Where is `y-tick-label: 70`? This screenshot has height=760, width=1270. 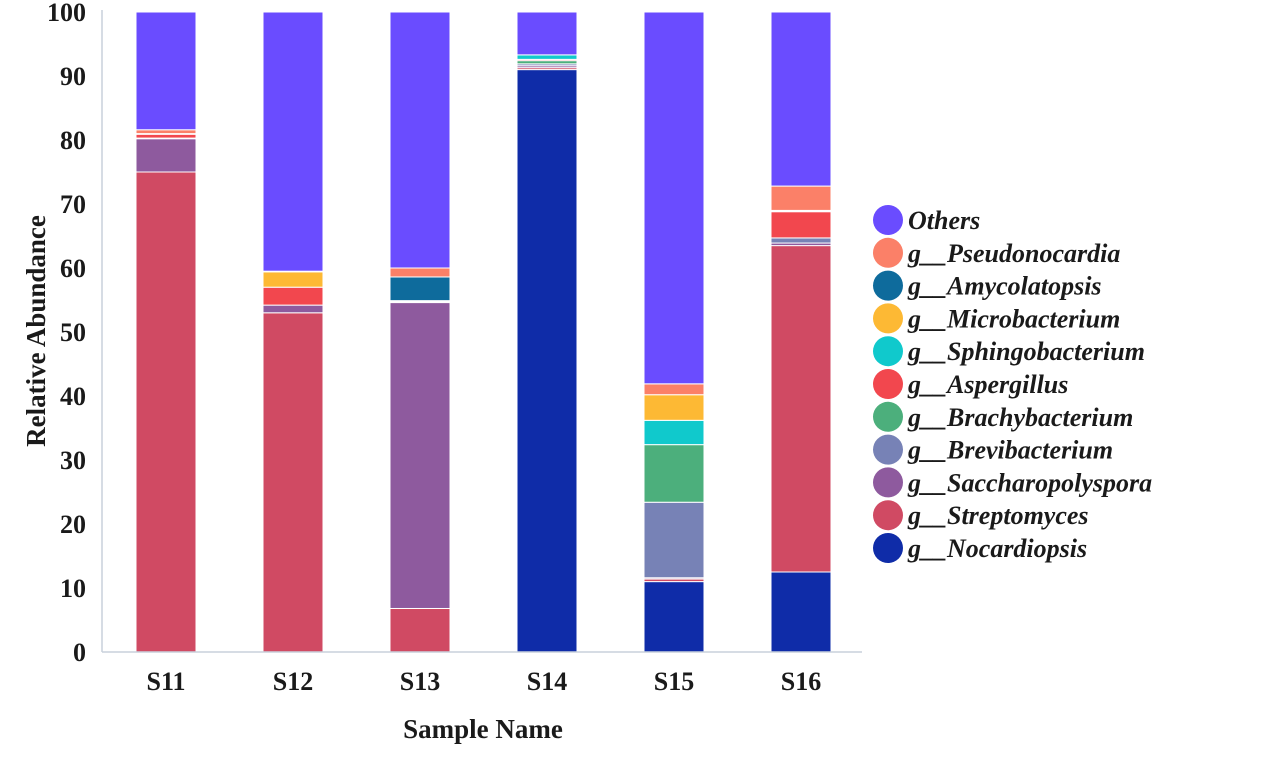
y-tick-label: 70 is located at coordinates (73, 204).